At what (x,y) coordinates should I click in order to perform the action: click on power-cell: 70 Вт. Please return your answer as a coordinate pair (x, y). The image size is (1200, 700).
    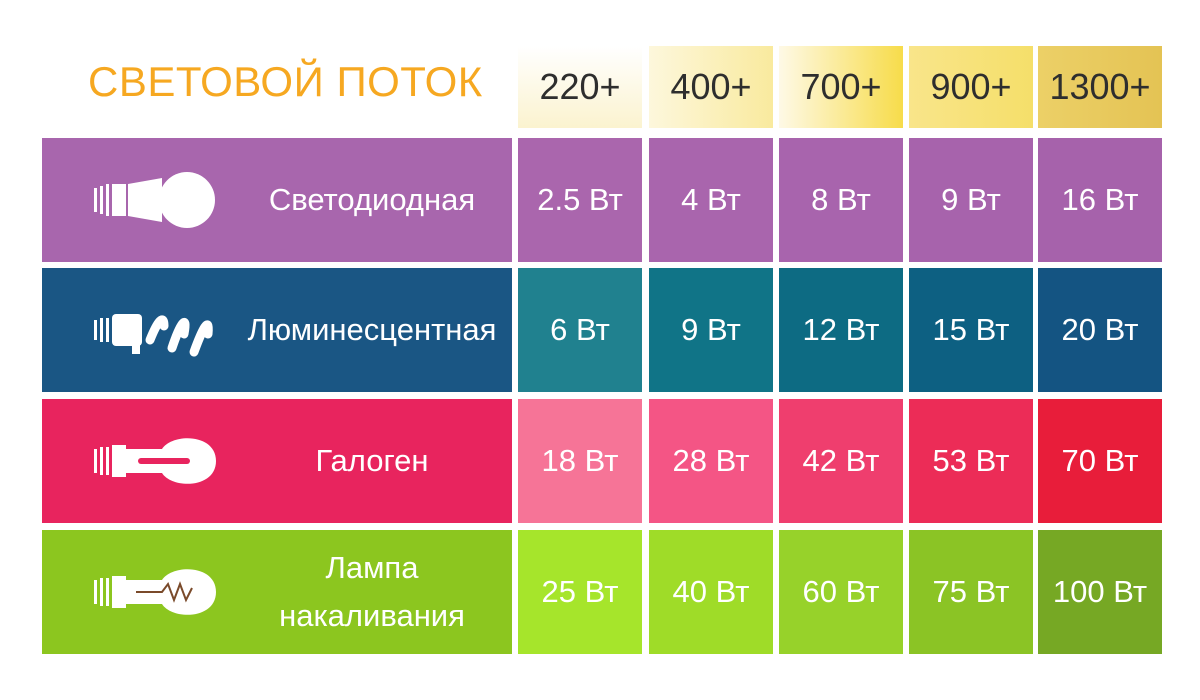
    Looking at the image, I should click on (1100, 461).